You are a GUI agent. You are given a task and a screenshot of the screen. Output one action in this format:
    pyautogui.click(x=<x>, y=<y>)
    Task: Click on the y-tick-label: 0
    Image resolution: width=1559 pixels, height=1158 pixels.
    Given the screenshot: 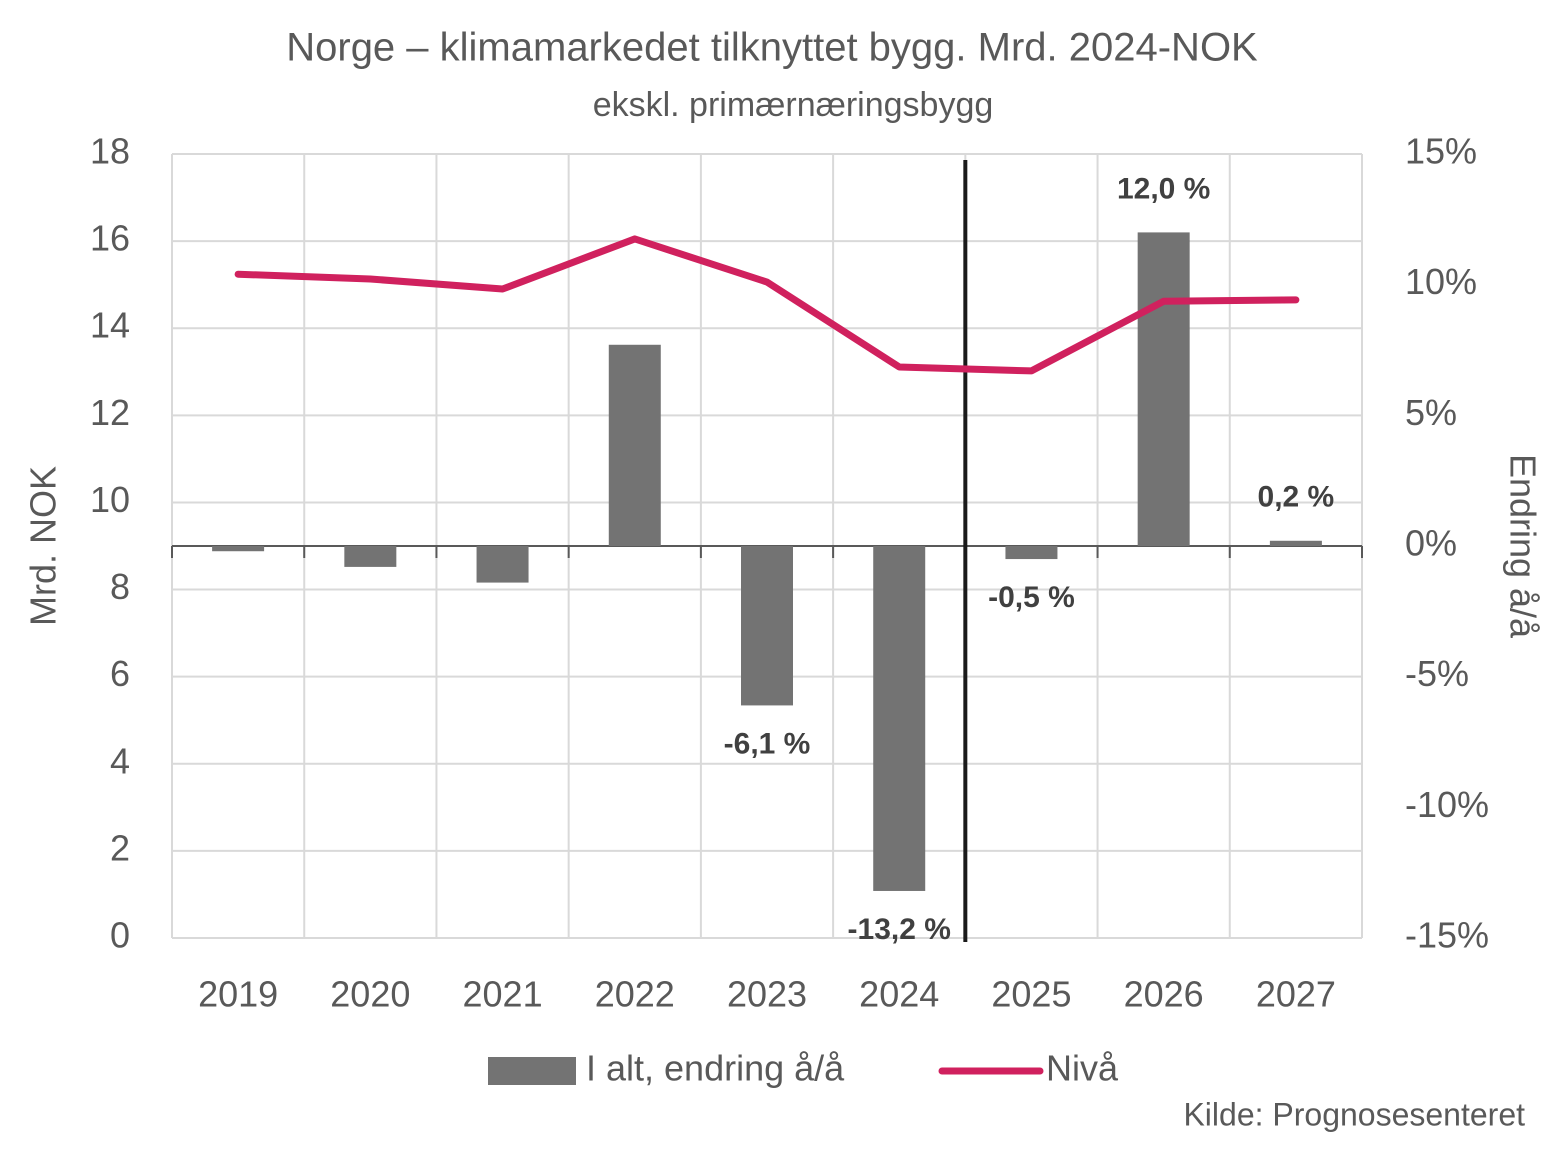 What is the action you would take?
    pyautogui.click(x=120, y=935)
    